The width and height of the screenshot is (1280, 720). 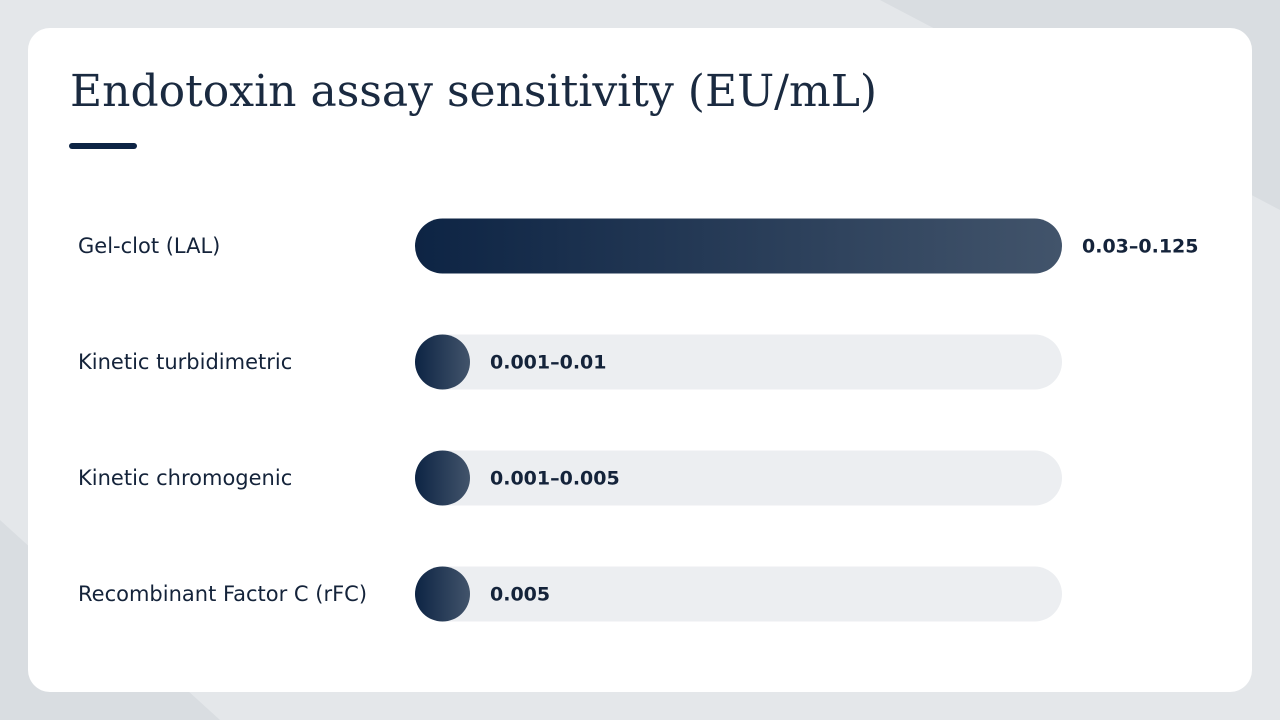 What do you see at coordinates (548, 363) in the screenshot?
I see `value-label: 0.001–0.01` at bounding box center [548, 363].